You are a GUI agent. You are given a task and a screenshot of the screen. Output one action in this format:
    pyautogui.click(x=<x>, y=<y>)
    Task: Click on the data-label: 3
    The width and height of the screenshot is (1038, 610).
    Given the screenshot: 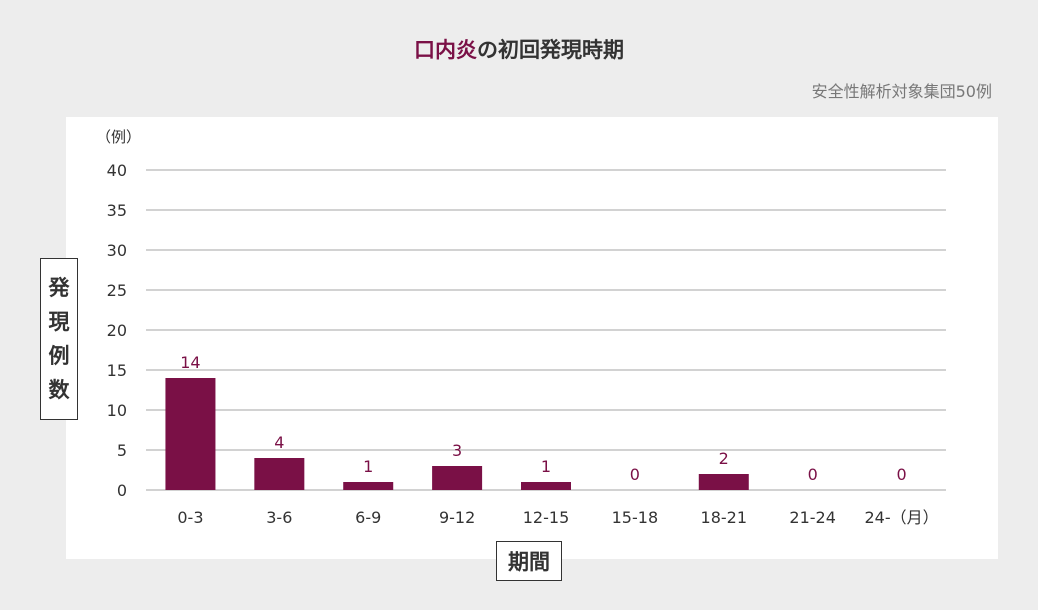 What is the action you would take?
    pyautogui.click(x=457, y=450)
    